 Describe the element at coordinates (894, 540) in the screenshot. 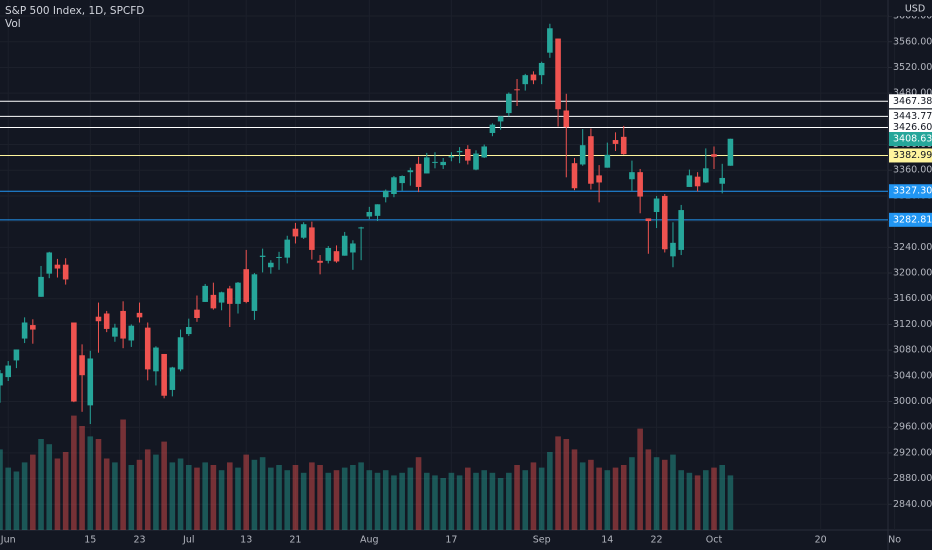

I see `x-tick-label: No` at that location.